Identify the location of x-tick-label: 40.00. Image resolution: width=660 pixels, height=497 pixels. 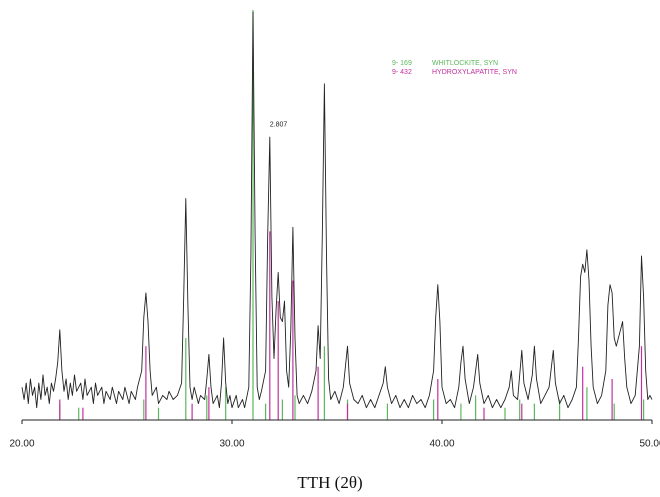
(441, 444).